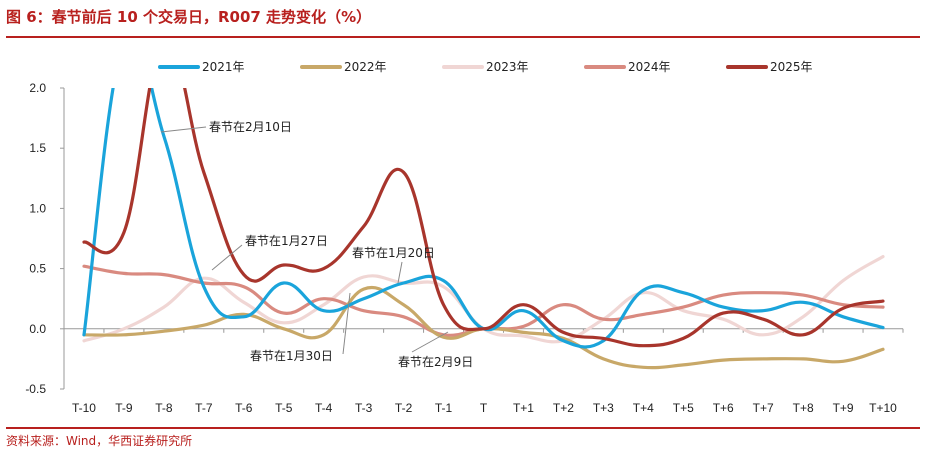  What do you see at coordinates (404, 408) in the screenshot?
I see `x-tick-label: T-2` at bounding box center [404, 408].